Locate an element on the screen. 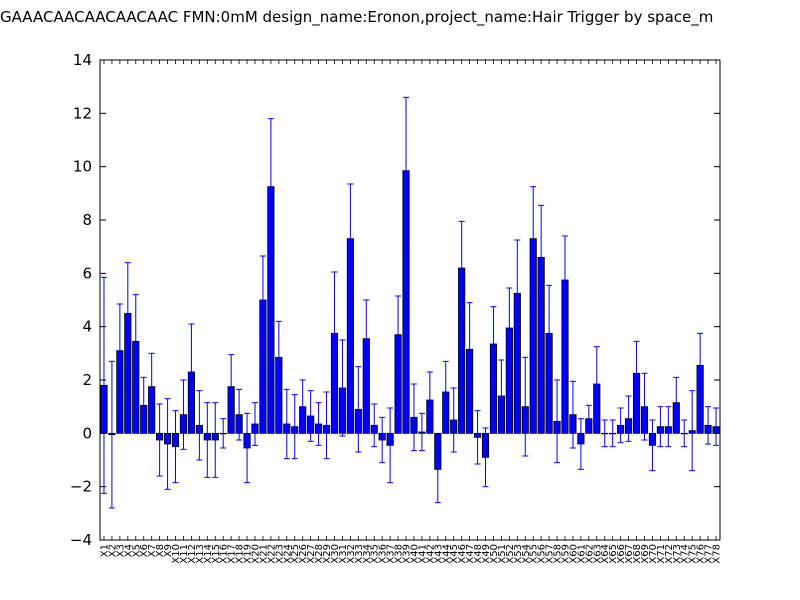  error-bar-X75 is located at coordinates (692, 431).